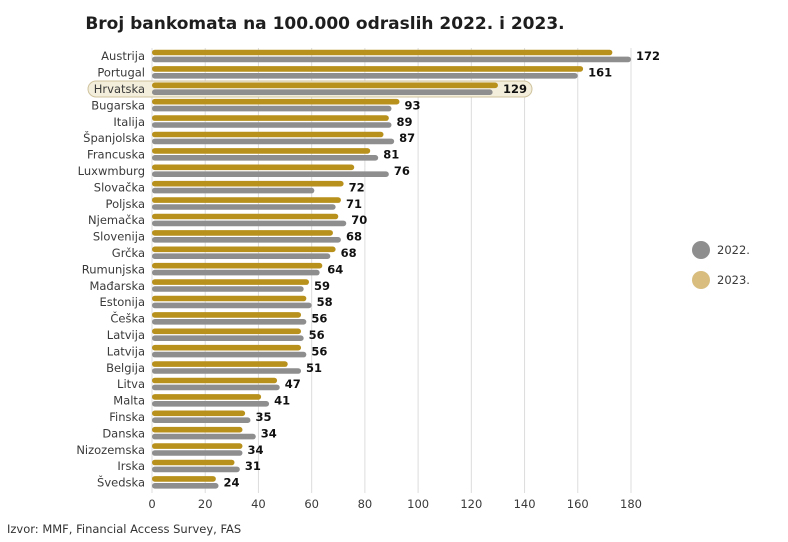 This screenshot has height=542, width=788. I want to click on x-tick-label: 100, so click(418, 504).